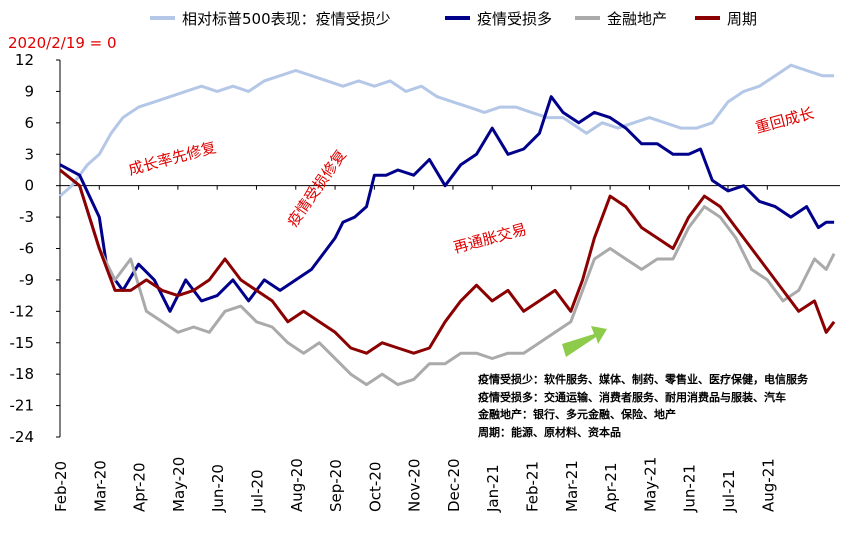  What do you see at coordinates (493, 488) in the screenshot?
I see `x-tick-label: Jan-21` at bounding box center [493, 488].